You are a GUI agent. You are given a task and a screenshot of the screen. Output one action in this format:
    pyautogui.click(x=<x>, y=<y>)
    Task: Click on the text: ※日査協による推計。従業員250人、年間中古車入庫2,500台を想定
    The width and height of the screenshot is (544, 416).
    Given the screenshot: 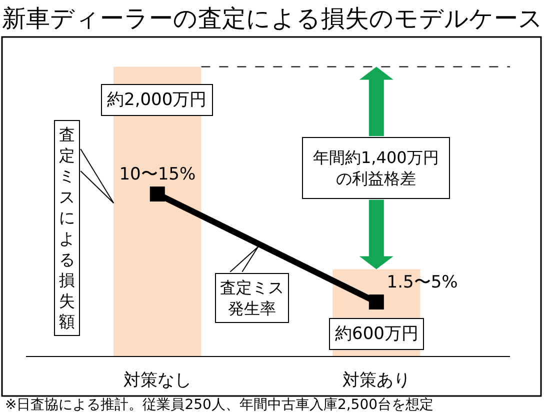 What is the action you would take?
    pyautogui.click(x=219, y=405)
    